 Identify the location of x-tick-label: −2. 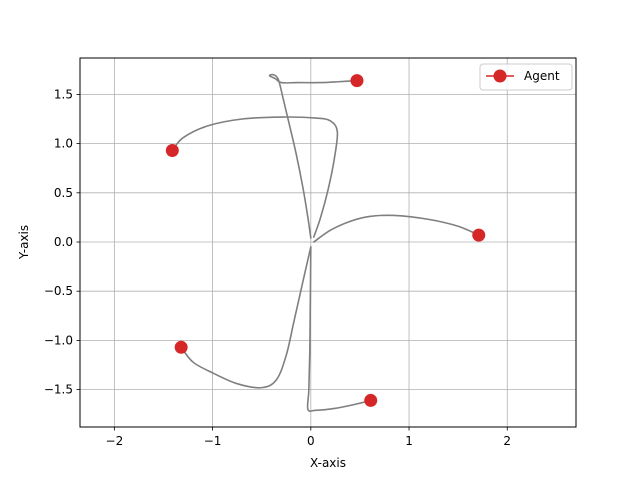
(115, 441).